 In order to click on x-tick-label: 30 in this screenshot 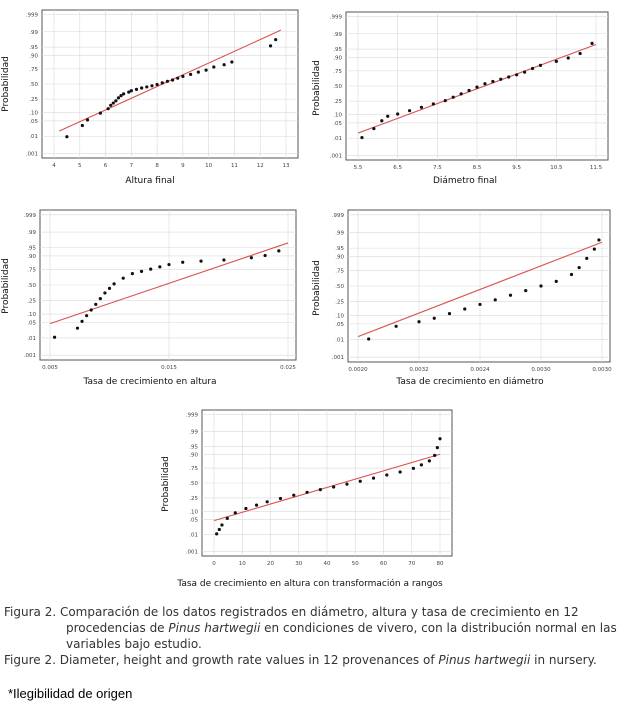, I will do `click(298, 564)`.